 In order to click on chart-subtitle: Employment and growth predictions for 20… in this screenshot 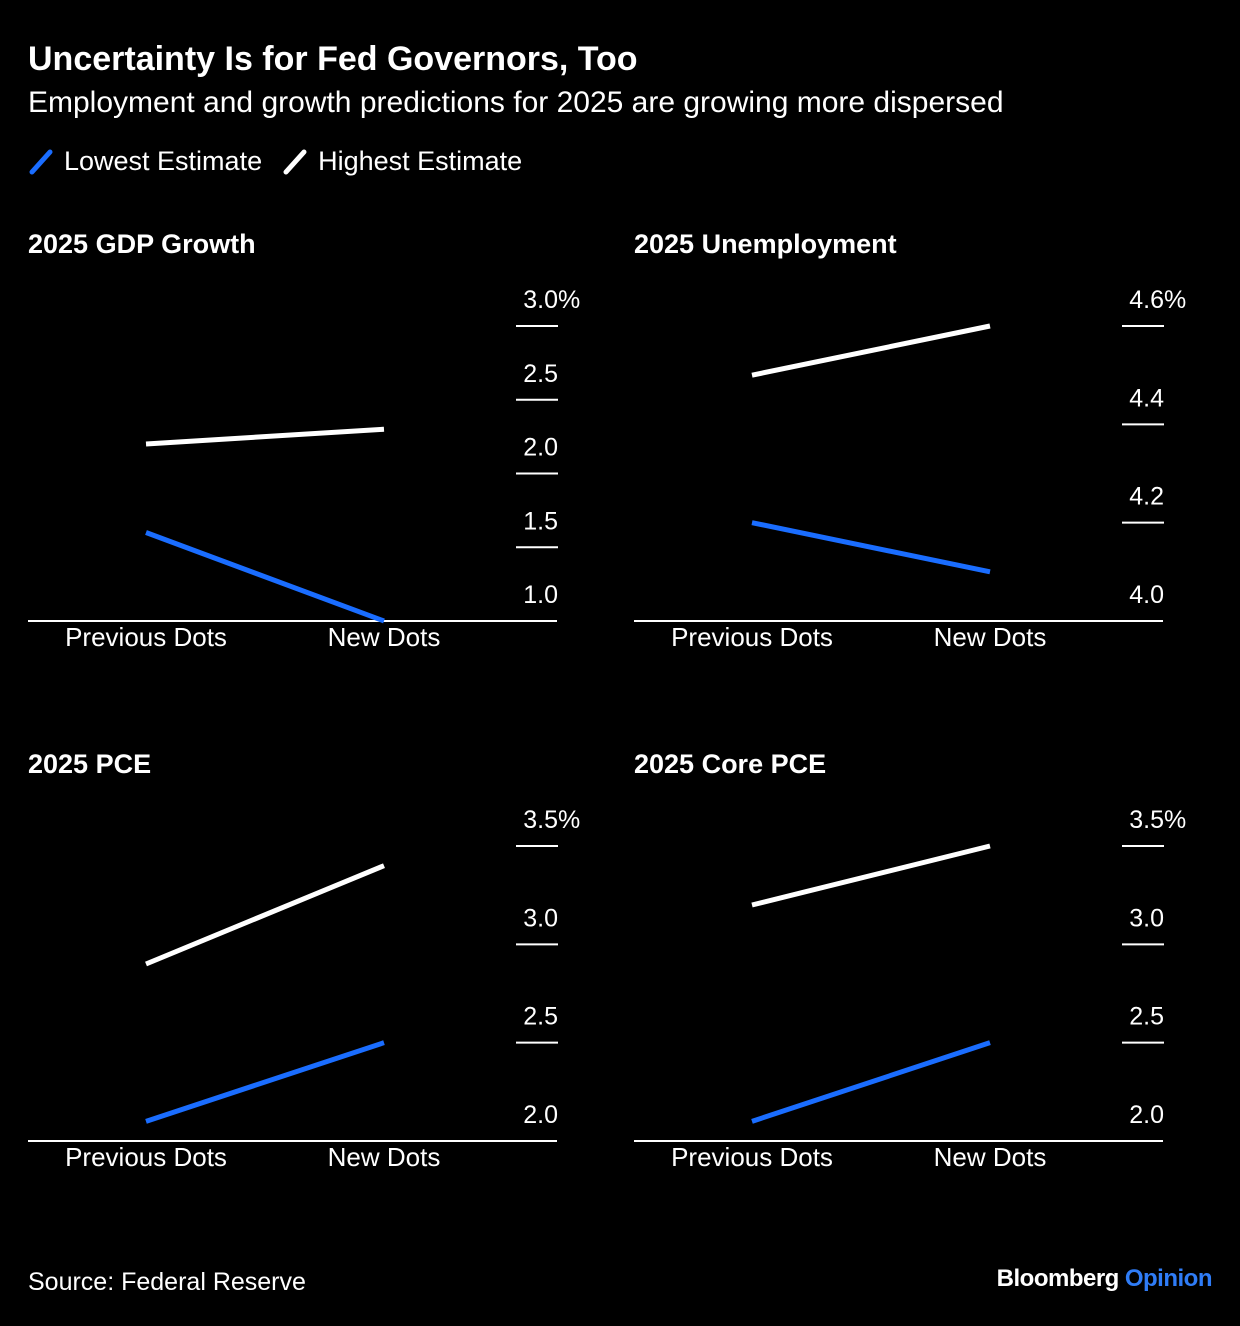, I will do `click(516, 102)`.